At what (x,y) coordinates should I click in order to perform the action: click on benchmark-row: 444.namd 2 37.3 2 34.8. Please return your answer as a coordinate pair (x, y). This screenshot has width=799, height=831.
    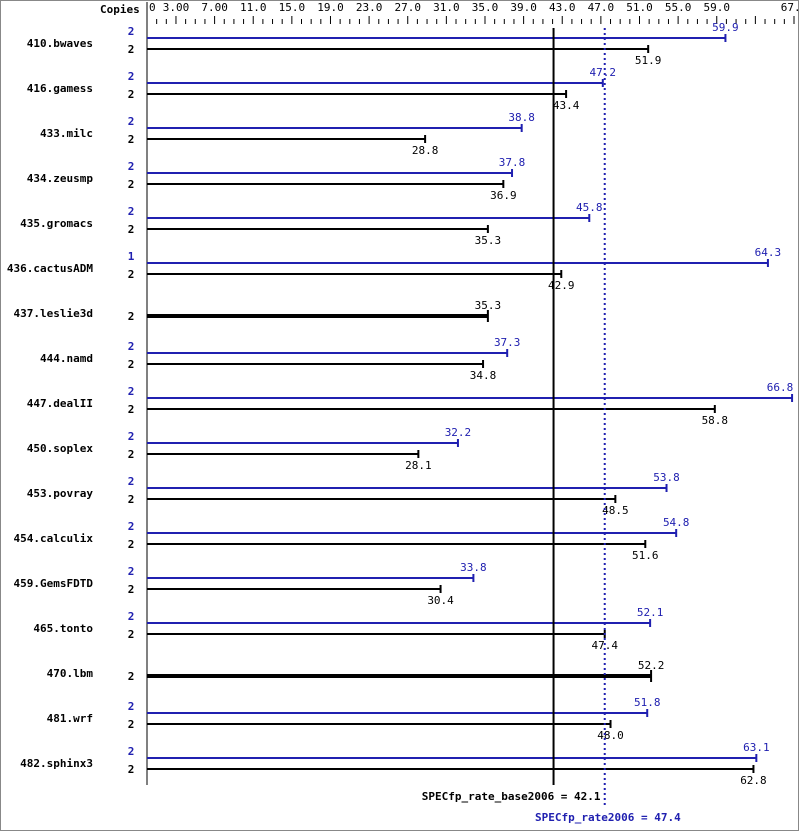
    Looking at the image, I should click on (280, 359).